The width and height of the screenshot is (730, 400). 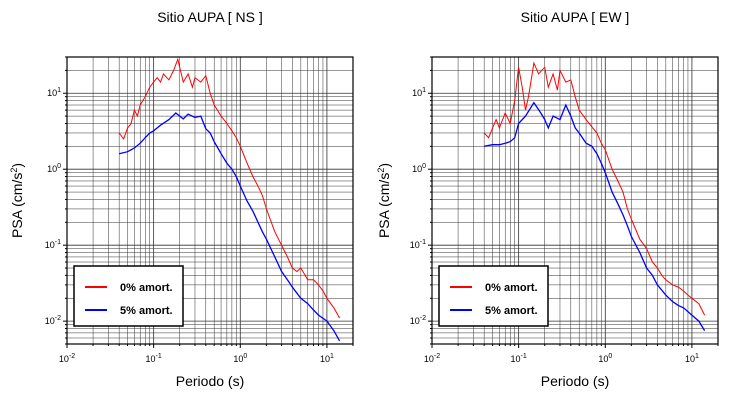 What do you see at coordinates (575, 17) in the screenshot?
I see `chart-title: Sitio AUPA [ EW ]` at bounding box center [575, 17].